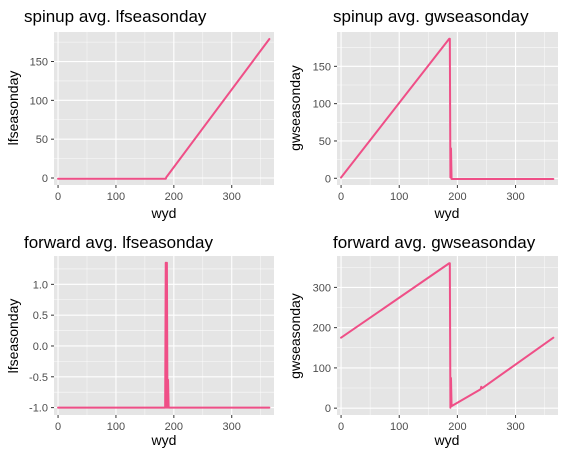 The width and height of the screenshot is (568, 455). I want to click on y-tick-label: 200, so click(322, 329).